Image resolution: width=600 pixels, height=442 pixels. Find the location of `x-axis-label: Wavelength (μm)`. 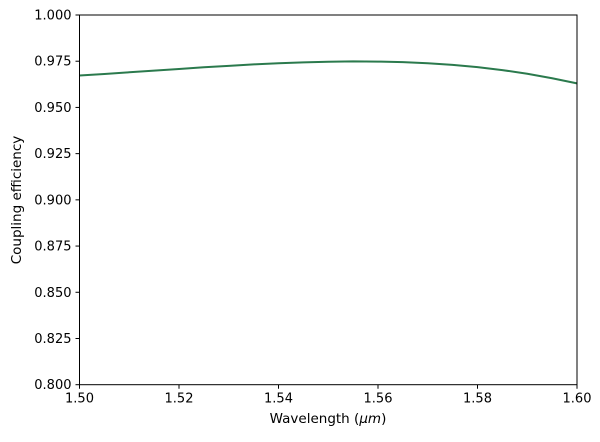

x-axis-label: Wavelength (μm) is located at coordinates (328, 419).